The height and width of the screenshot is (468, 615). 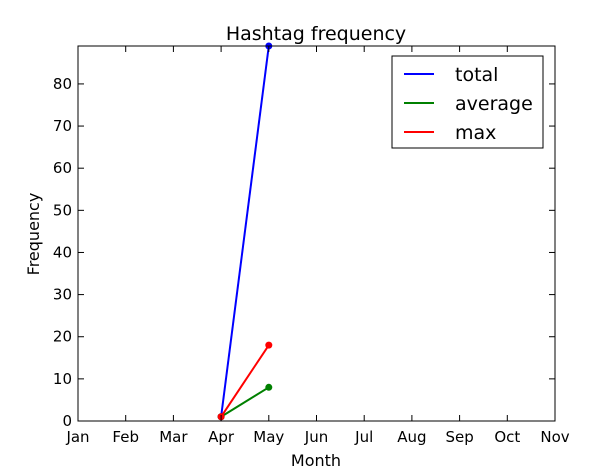 What do you see at coordinates (507, 437) in the screenshot?
I see `x-tick-label: Oct` at bounding box center [507, 437].